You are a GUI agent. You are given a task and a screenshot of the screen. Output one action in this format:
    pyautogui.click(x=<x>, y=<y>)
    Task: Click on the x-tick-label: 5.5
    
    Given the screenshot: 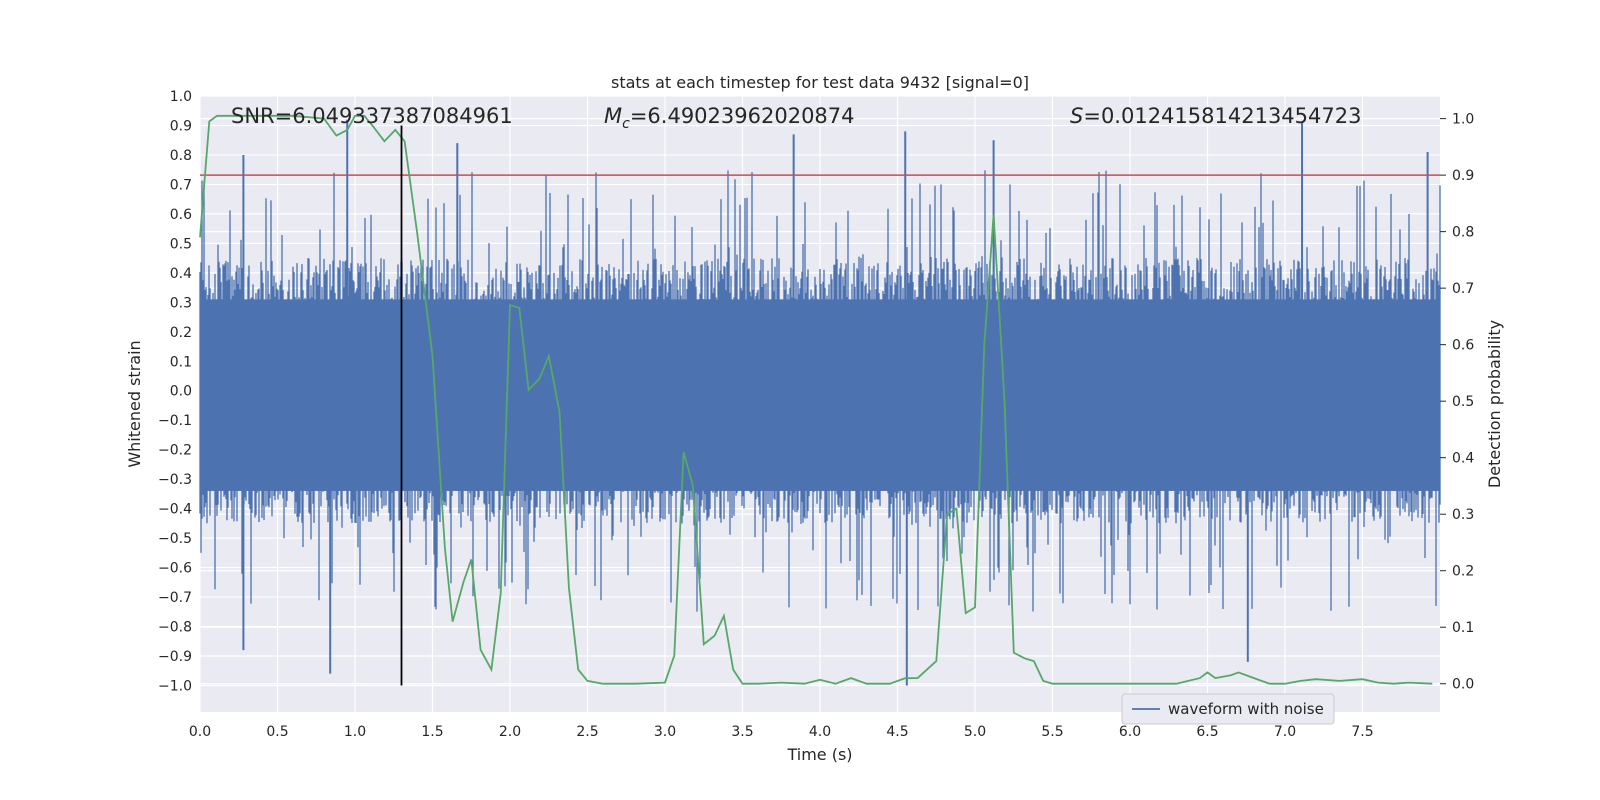 What is the action you would take?
    pyautogui.click(x=1052, y=732)
    